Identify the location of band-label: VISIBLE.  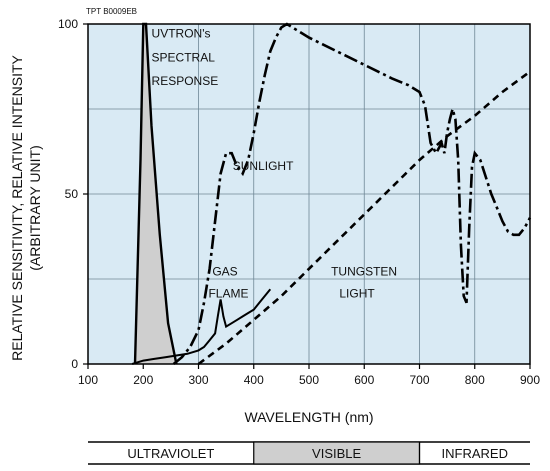
(336, 453).